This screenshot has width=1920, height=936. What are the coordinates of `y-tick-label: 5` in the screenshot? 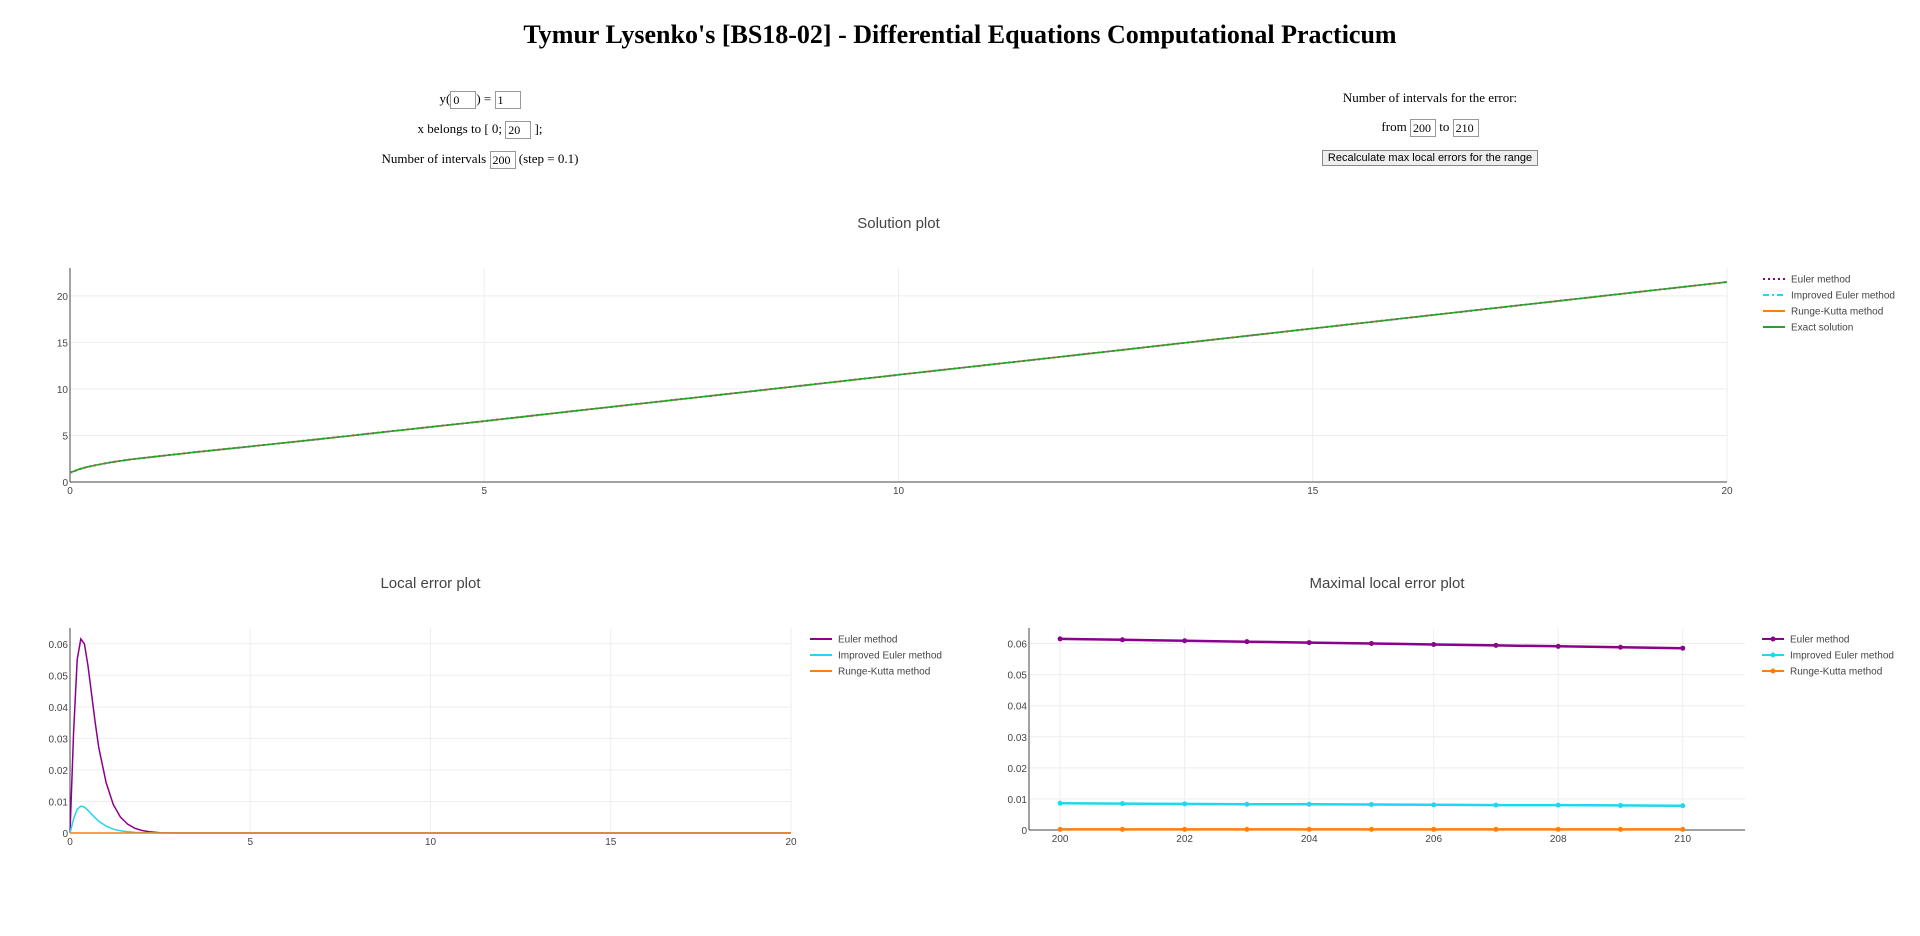 It's located at (65, 436).